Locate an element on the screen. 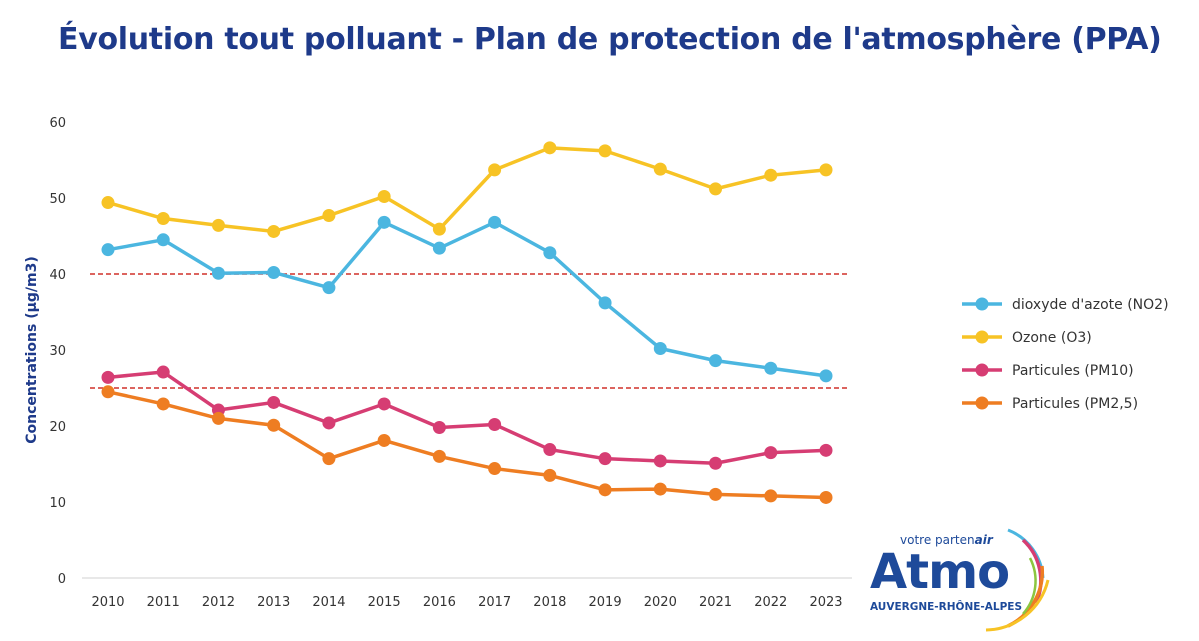 Image resolution: width=1199 pixels, height=641 pixels. logo-tagline: votre partenair is located at coordinates (947, 540).